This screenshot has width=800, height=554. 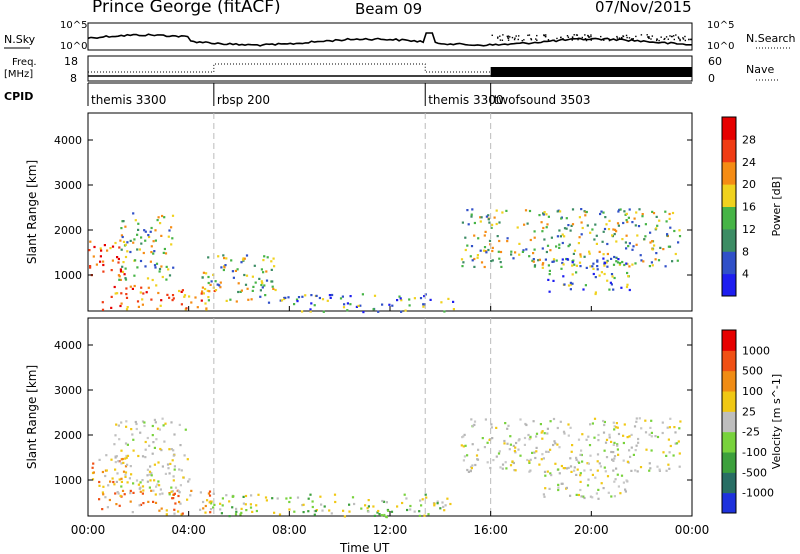 What do you see at coordinates (729, 151) in the screenshot?
I see `colorbar-swatch` at bounding box center [729, 151].